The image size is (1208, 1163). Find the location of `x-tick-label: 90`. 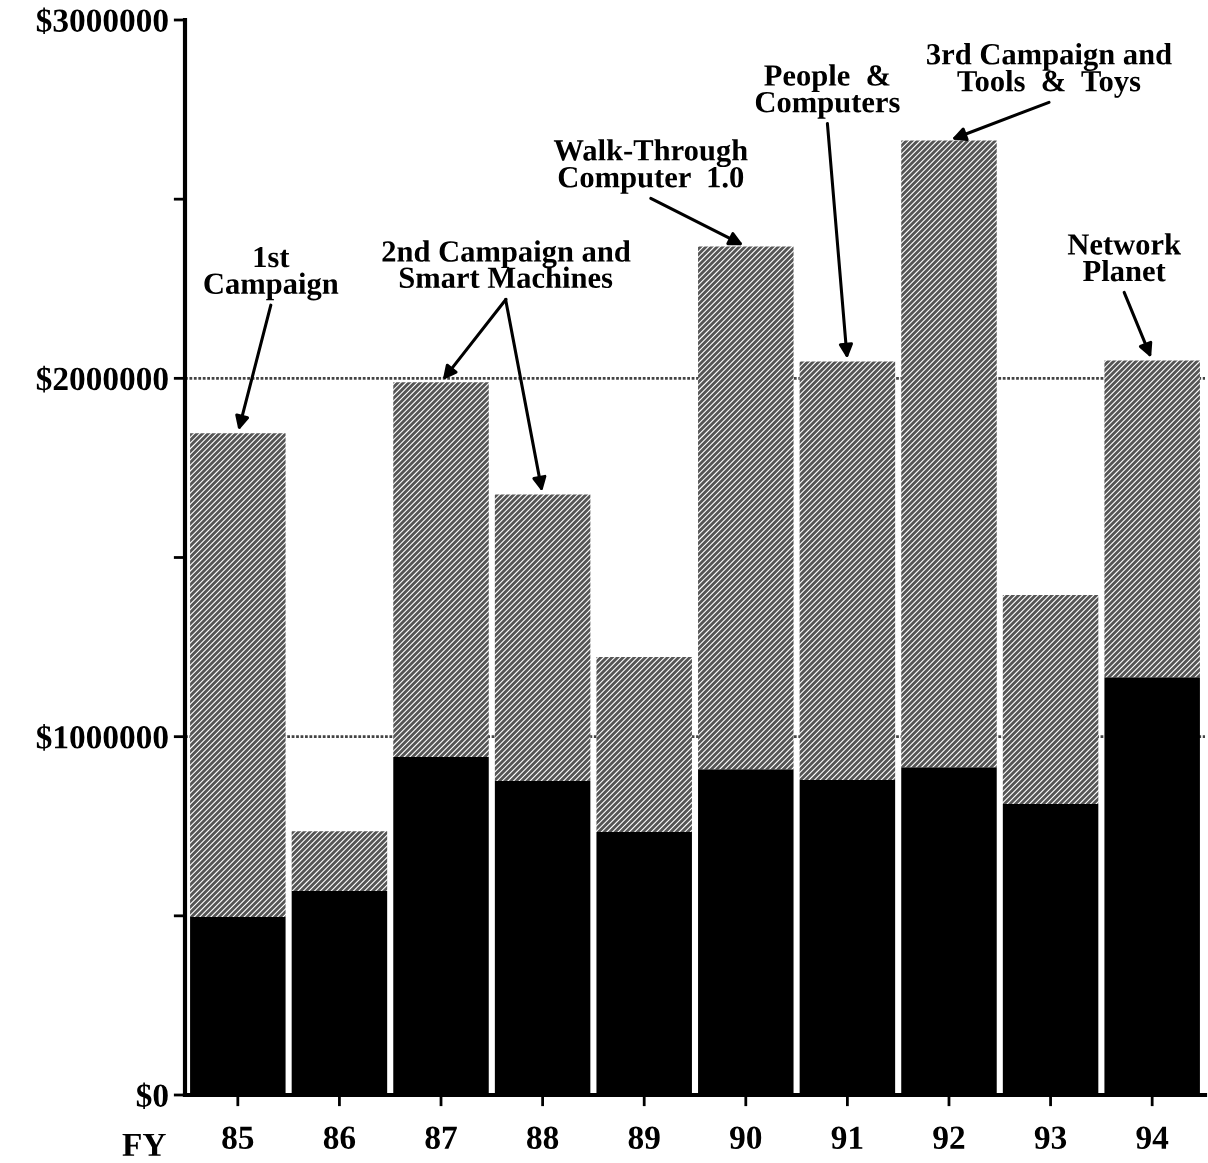

x-tick-label: 90 is located at coordinates (746, 1138).